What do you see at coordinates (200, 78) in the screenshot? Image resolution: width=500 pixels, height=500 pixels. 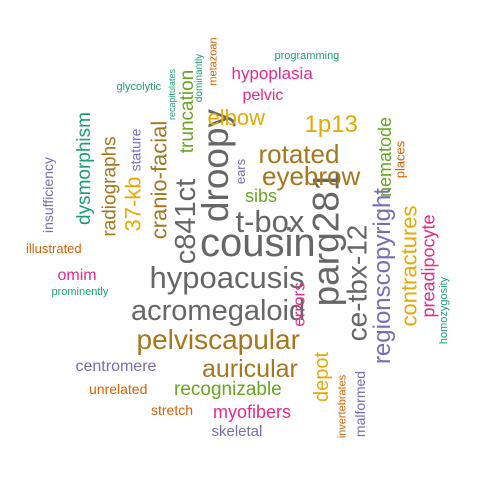 I see `word-dominantly: dominantly` at bounding box center [200, 78].